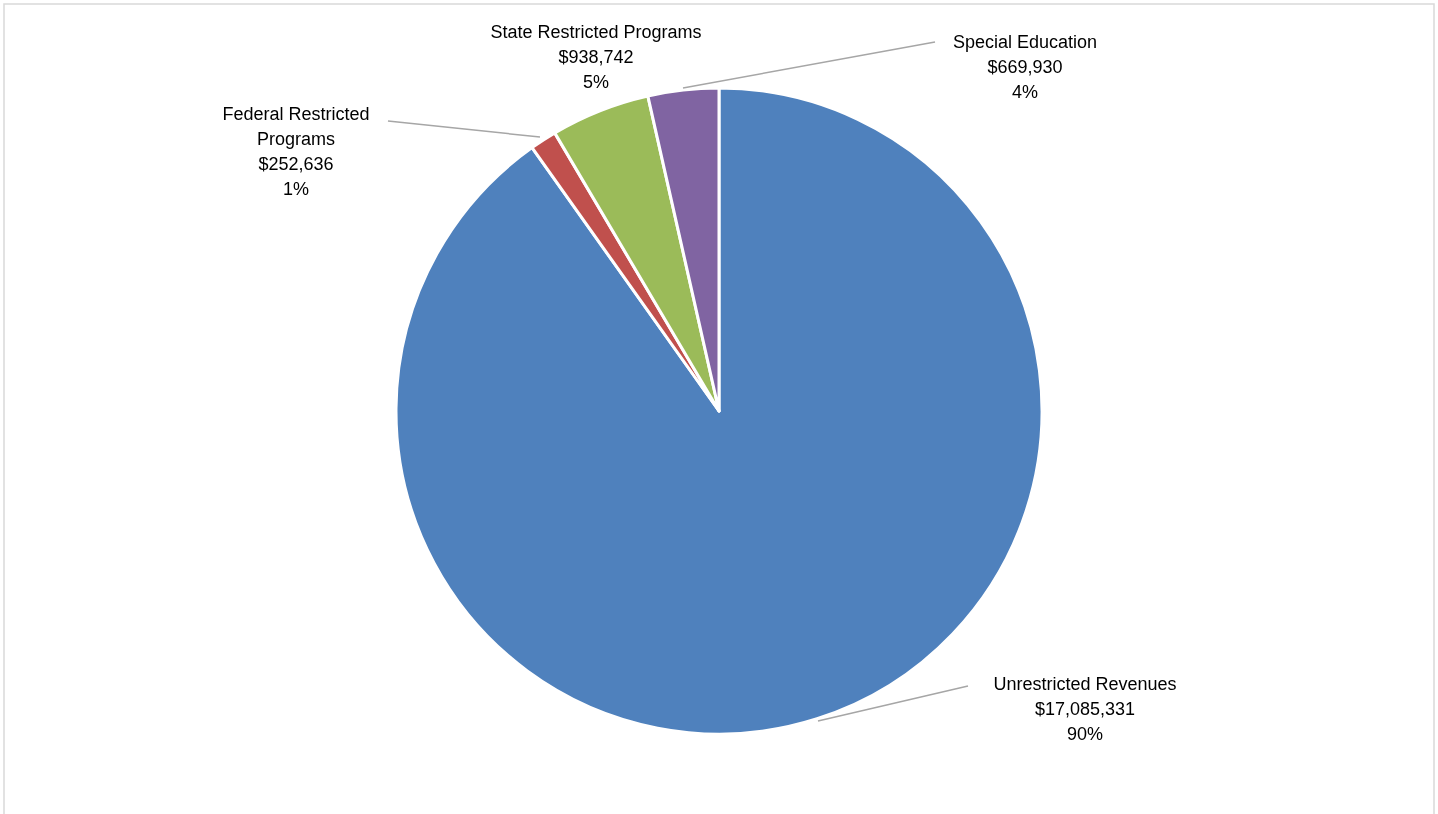 Image resolution: width=1438 pixels, height=814 pixels. What do you see at coordinates (596, 32) in the screenshot?
I see `slice-label: State Restricted Programs` at bounding box center [596, 32].